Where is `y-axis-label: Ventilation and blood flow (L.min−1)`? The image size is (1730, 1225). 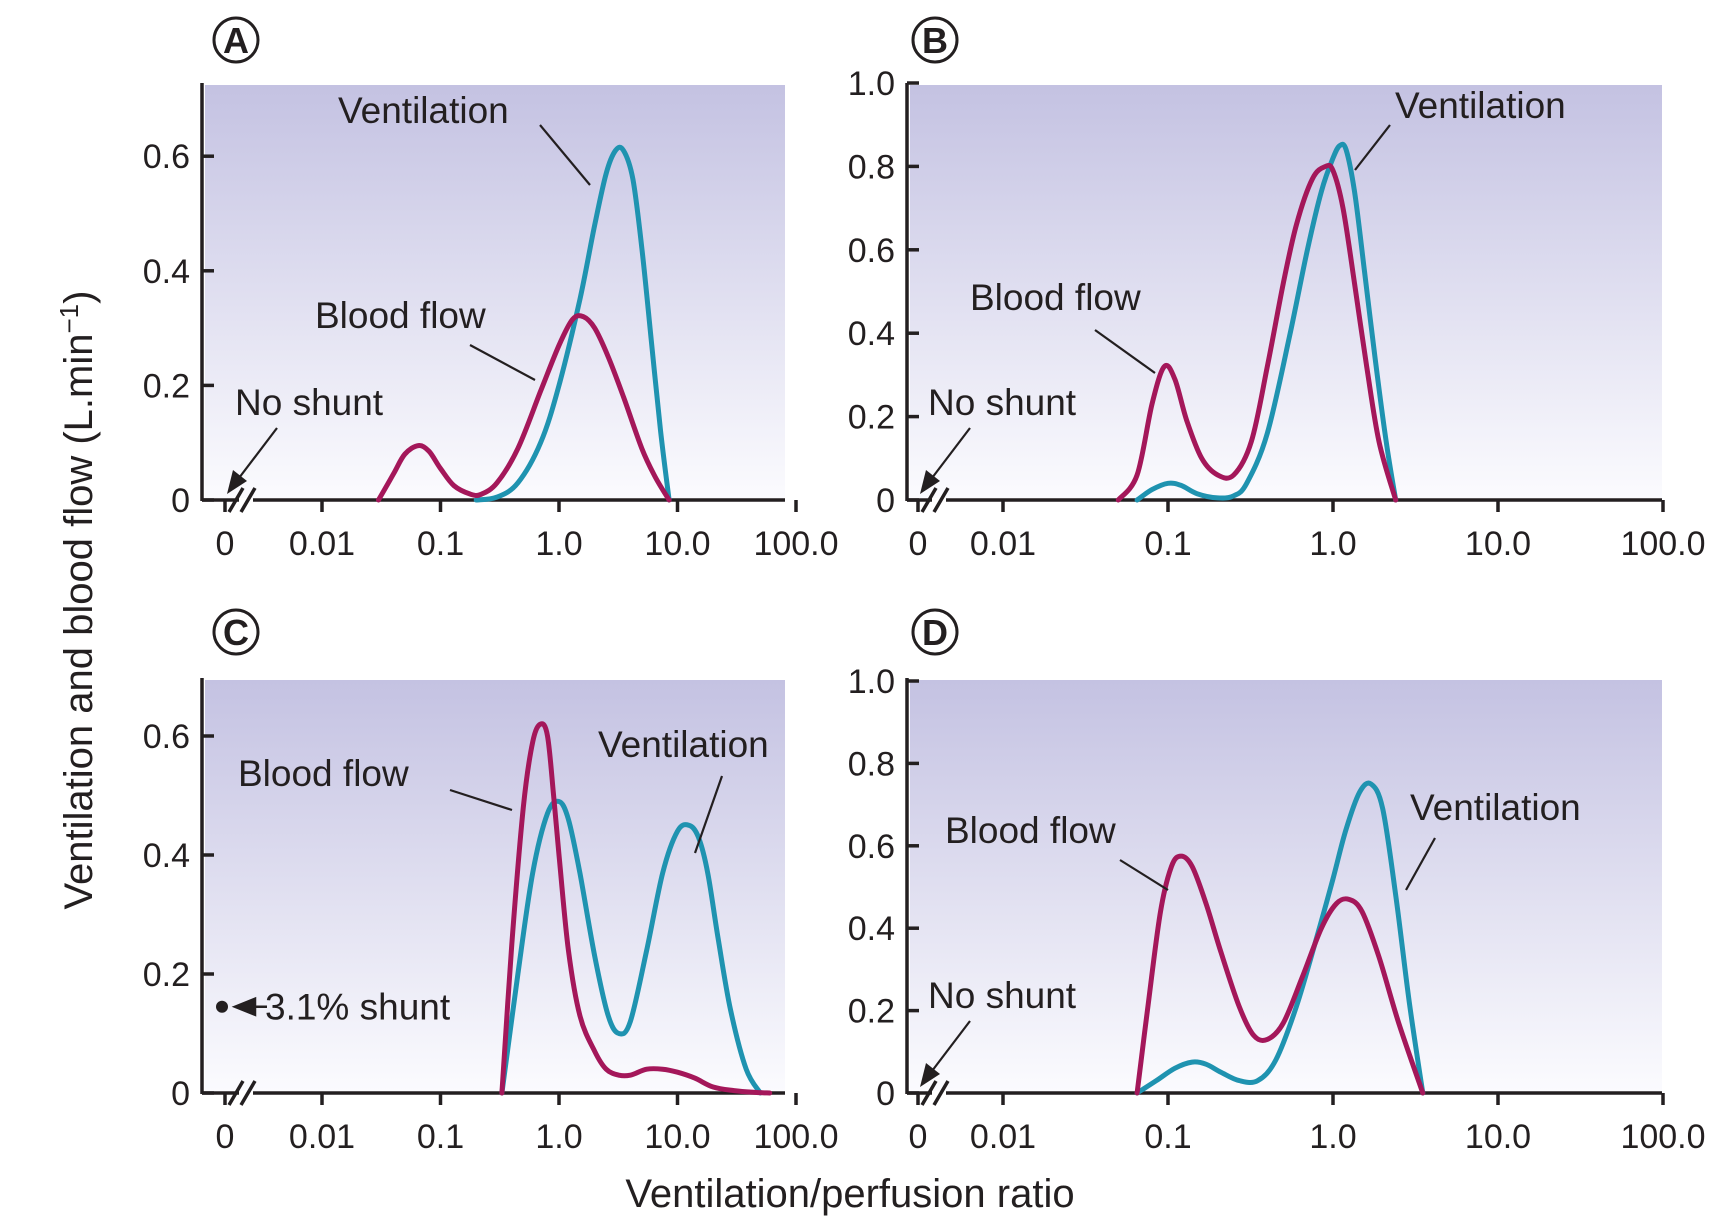 y-axis-label: Ventilation and blood flow (L.min−1) is located at coordinates (77, 600).